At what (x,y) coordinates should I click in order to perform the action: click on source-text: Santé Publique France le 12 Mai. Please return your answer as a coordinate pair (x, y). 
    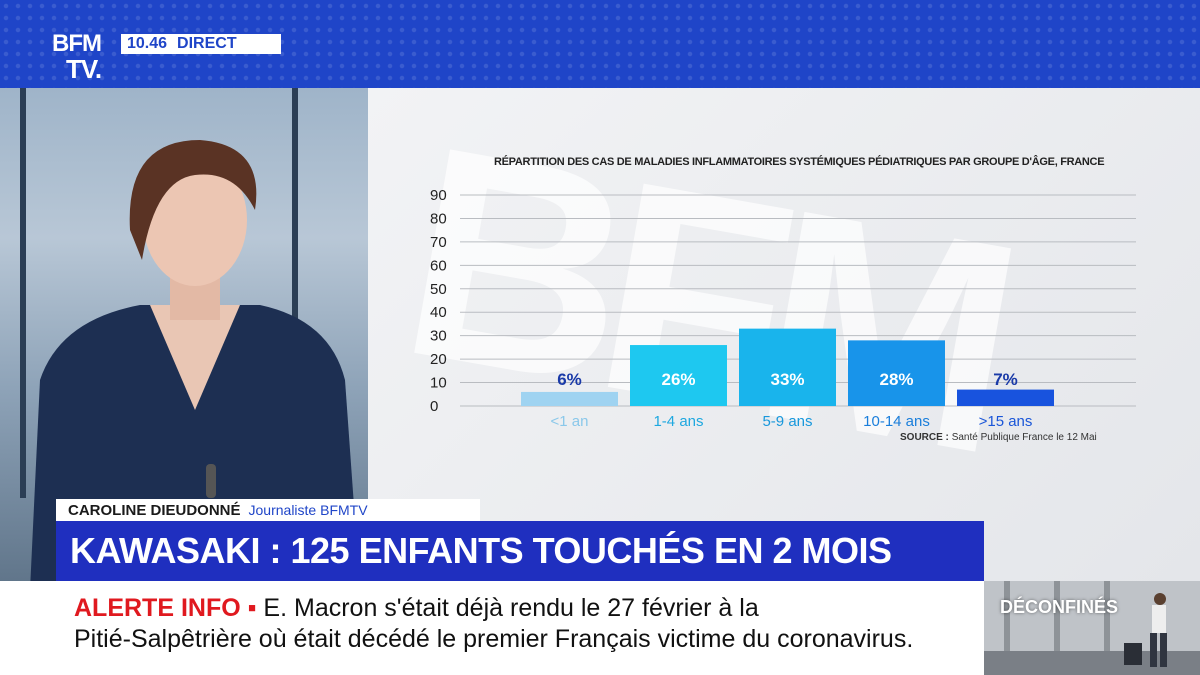
    Looking at the image, I should click on (1024, 437).